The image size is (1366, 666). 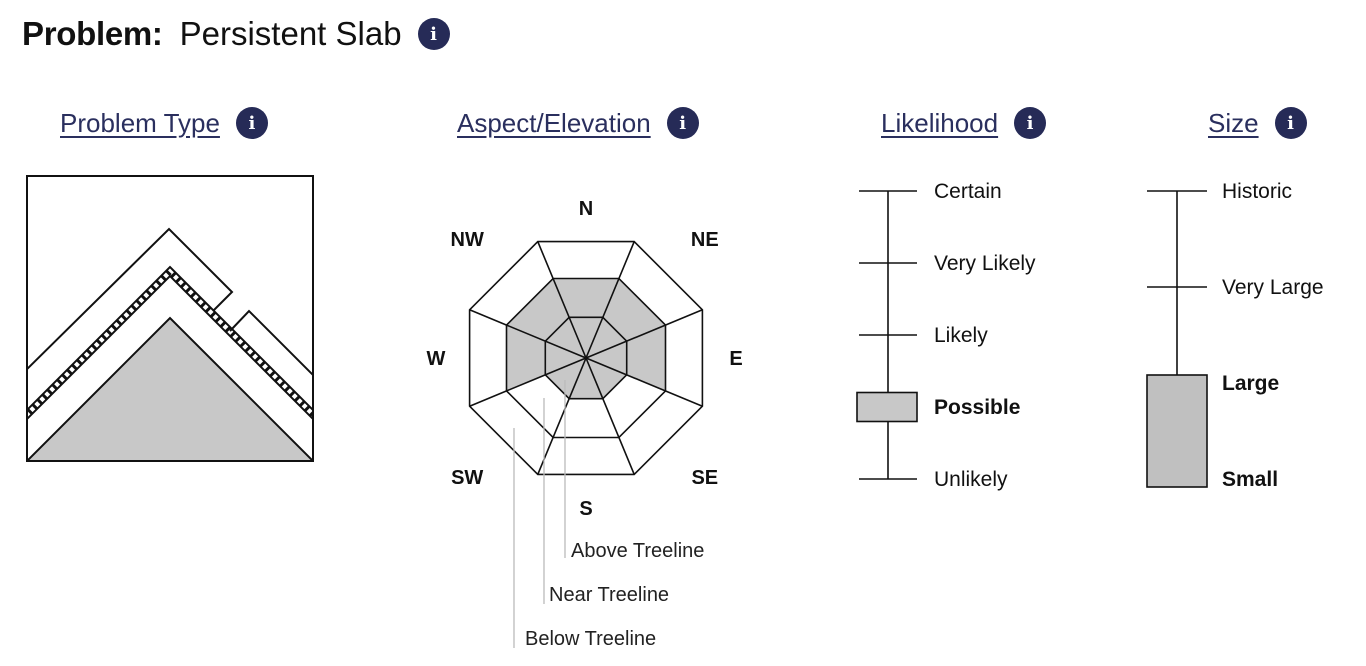 What do you see at coordinates (586, 260) in the screenshot?
I see `rose-sector-below-treeline-n` at bounding box center [586, 260].